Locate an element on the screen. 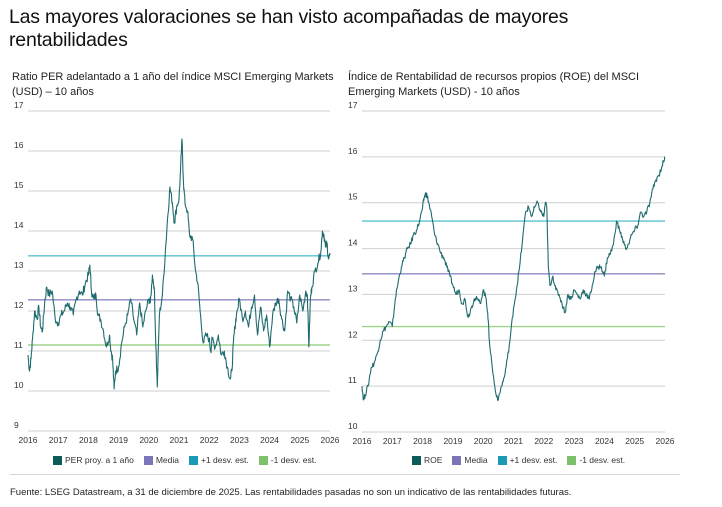 This screenshot has height=507, width=722. legend-item-series: ROE is located at coordinates (427, 460).